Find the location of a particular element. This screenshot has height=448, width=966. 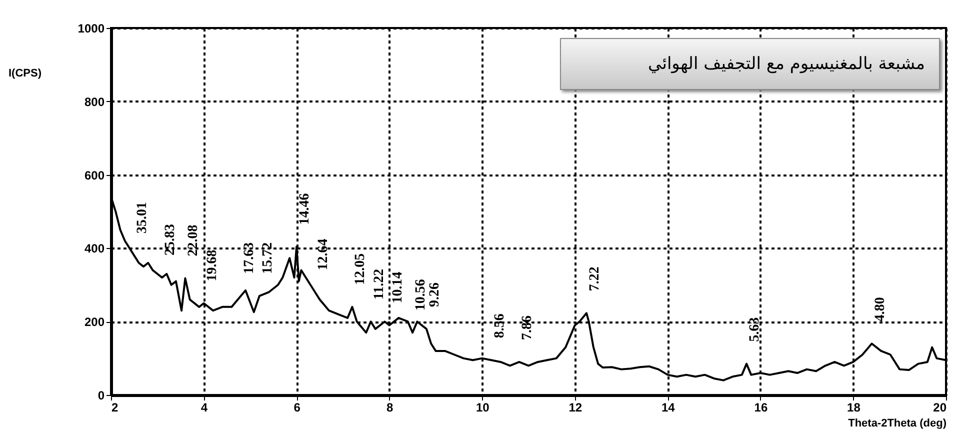

annotation: 12.64 is located at coordinates (324, 254).